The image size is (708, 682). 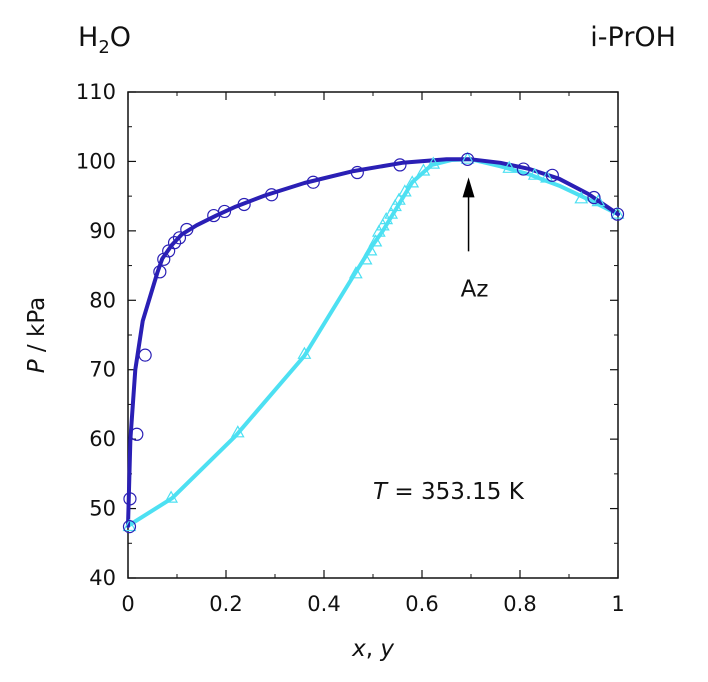 I want to click on azeotrope-label: Az, so click(x=475, y=289).